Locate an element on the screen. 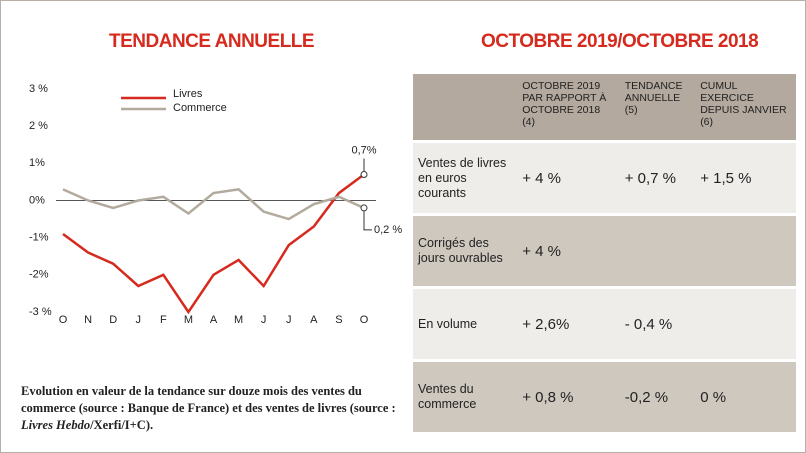  value-cell: 0 % is located at coordinates (745, 397).